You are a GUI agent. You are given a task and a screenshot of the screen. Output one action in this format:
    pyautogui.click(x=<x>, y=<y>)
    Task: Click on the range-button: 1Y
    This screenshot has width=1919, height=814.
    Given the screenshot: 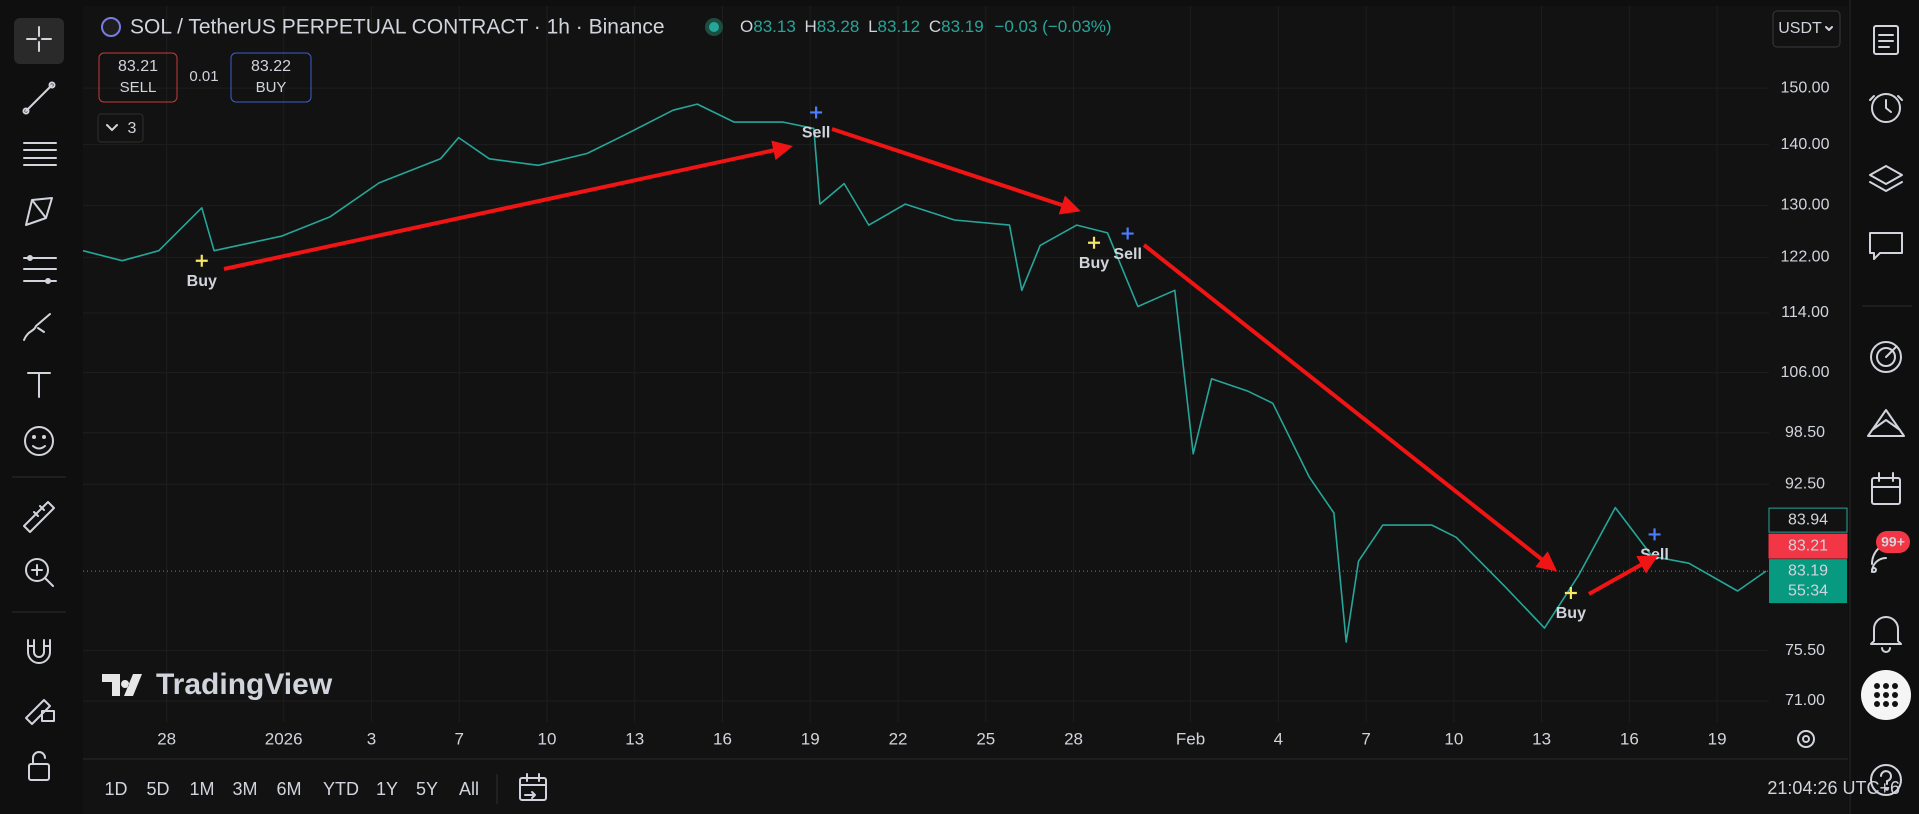 What is the action you would take?
    pyautogui.click(x=387, y=789)
    